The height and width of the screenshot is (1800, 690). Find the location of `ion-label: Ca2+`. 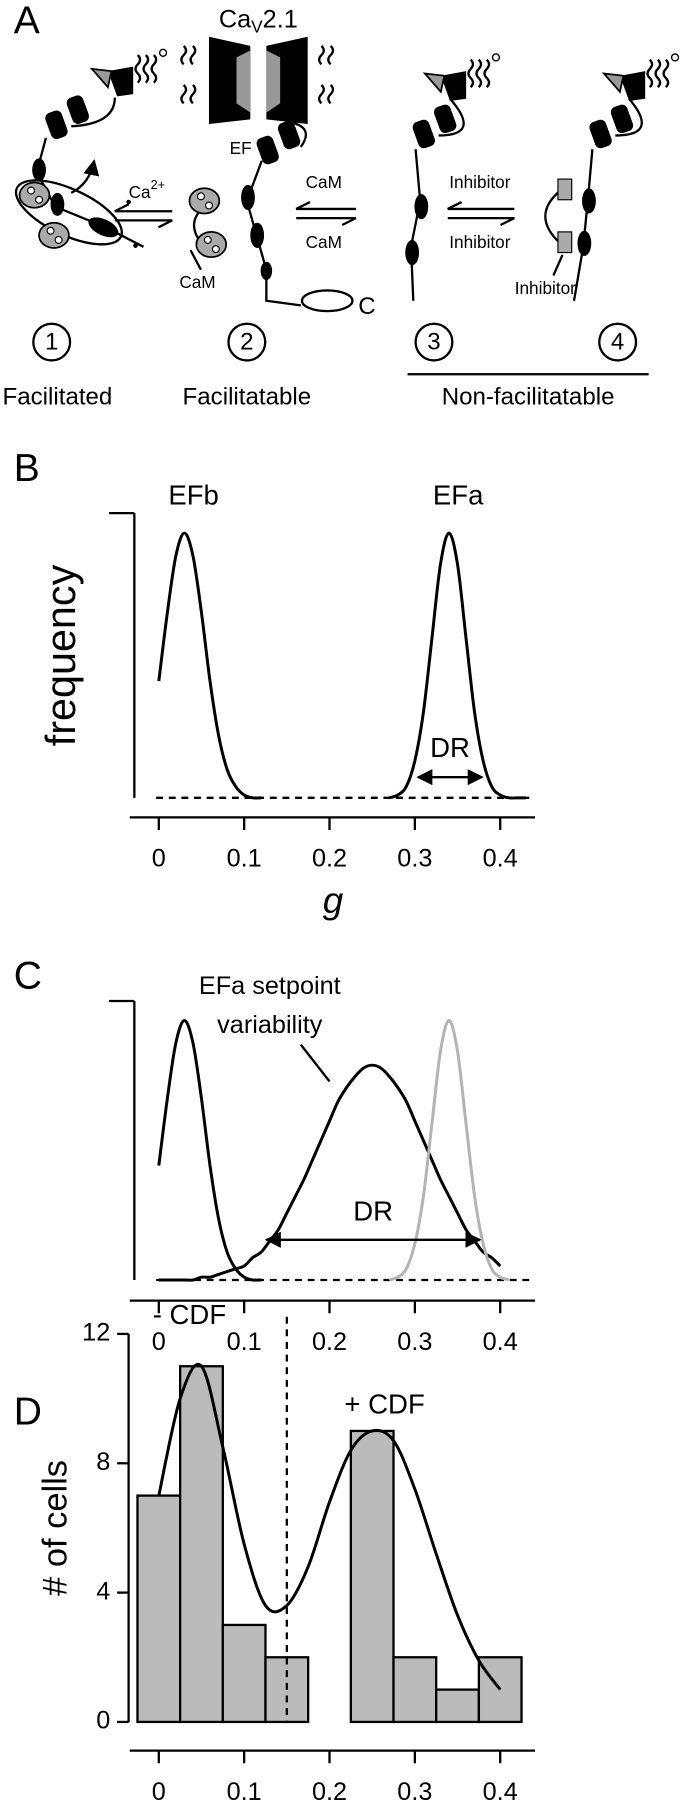

ion-label: Ca2+ is located at coordinates (147, 189).